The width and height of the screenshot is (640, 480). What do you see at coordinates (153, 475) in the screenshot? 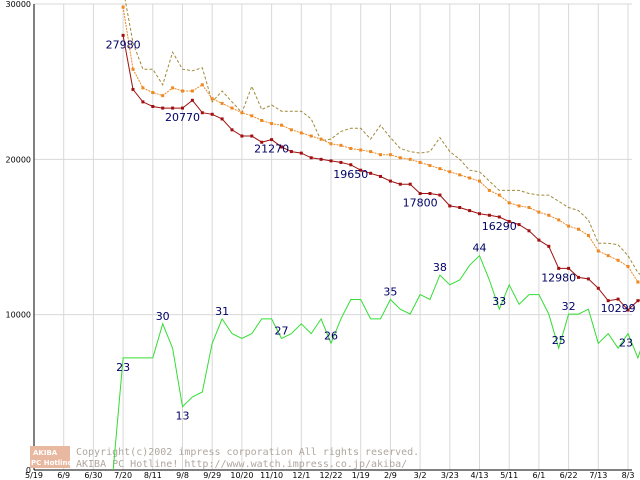
I see `x-tick-label: 8/11` at bounding box center [153, 475].